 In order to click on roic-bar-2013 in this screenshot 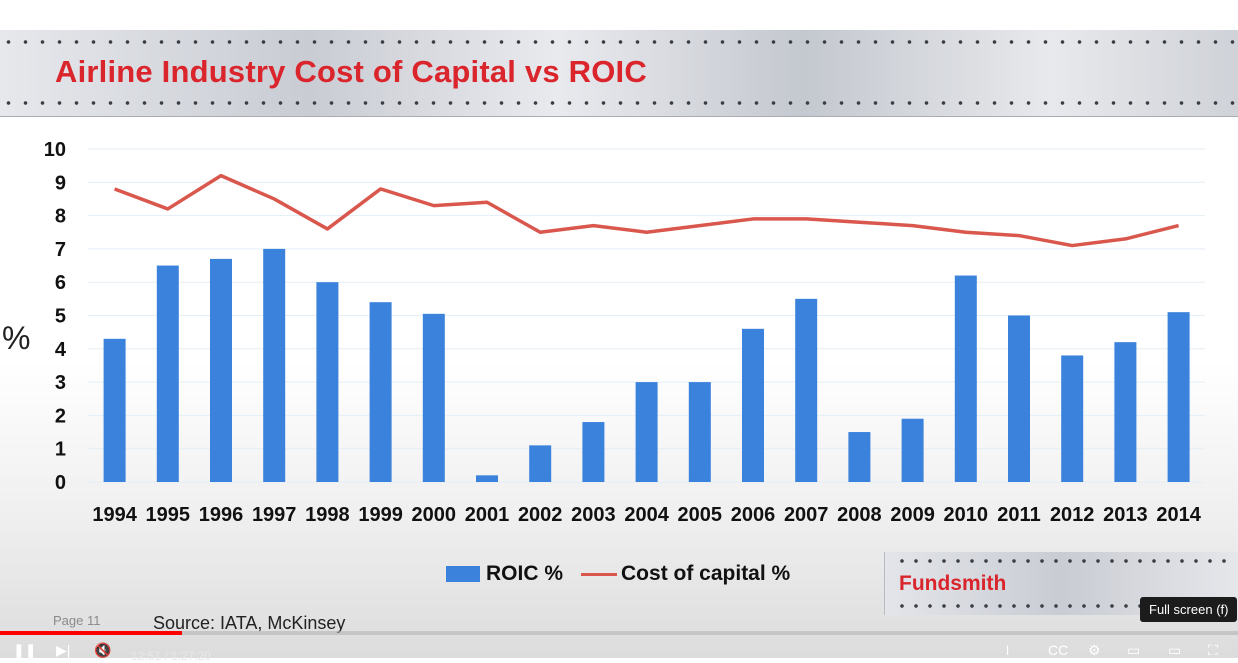, I will do `click(1125, 412)`.